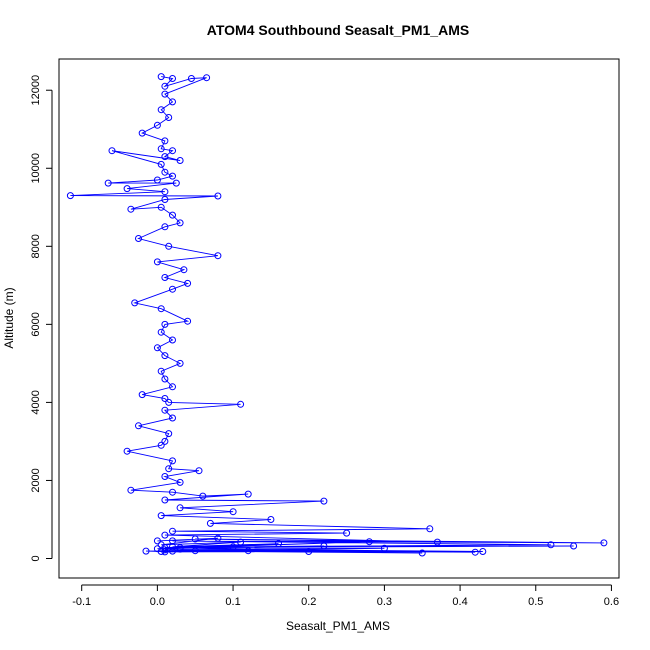  Describe the element at coordinates (36, 402) in the screenshot. I see `y-tick-label: 4000` at that location.